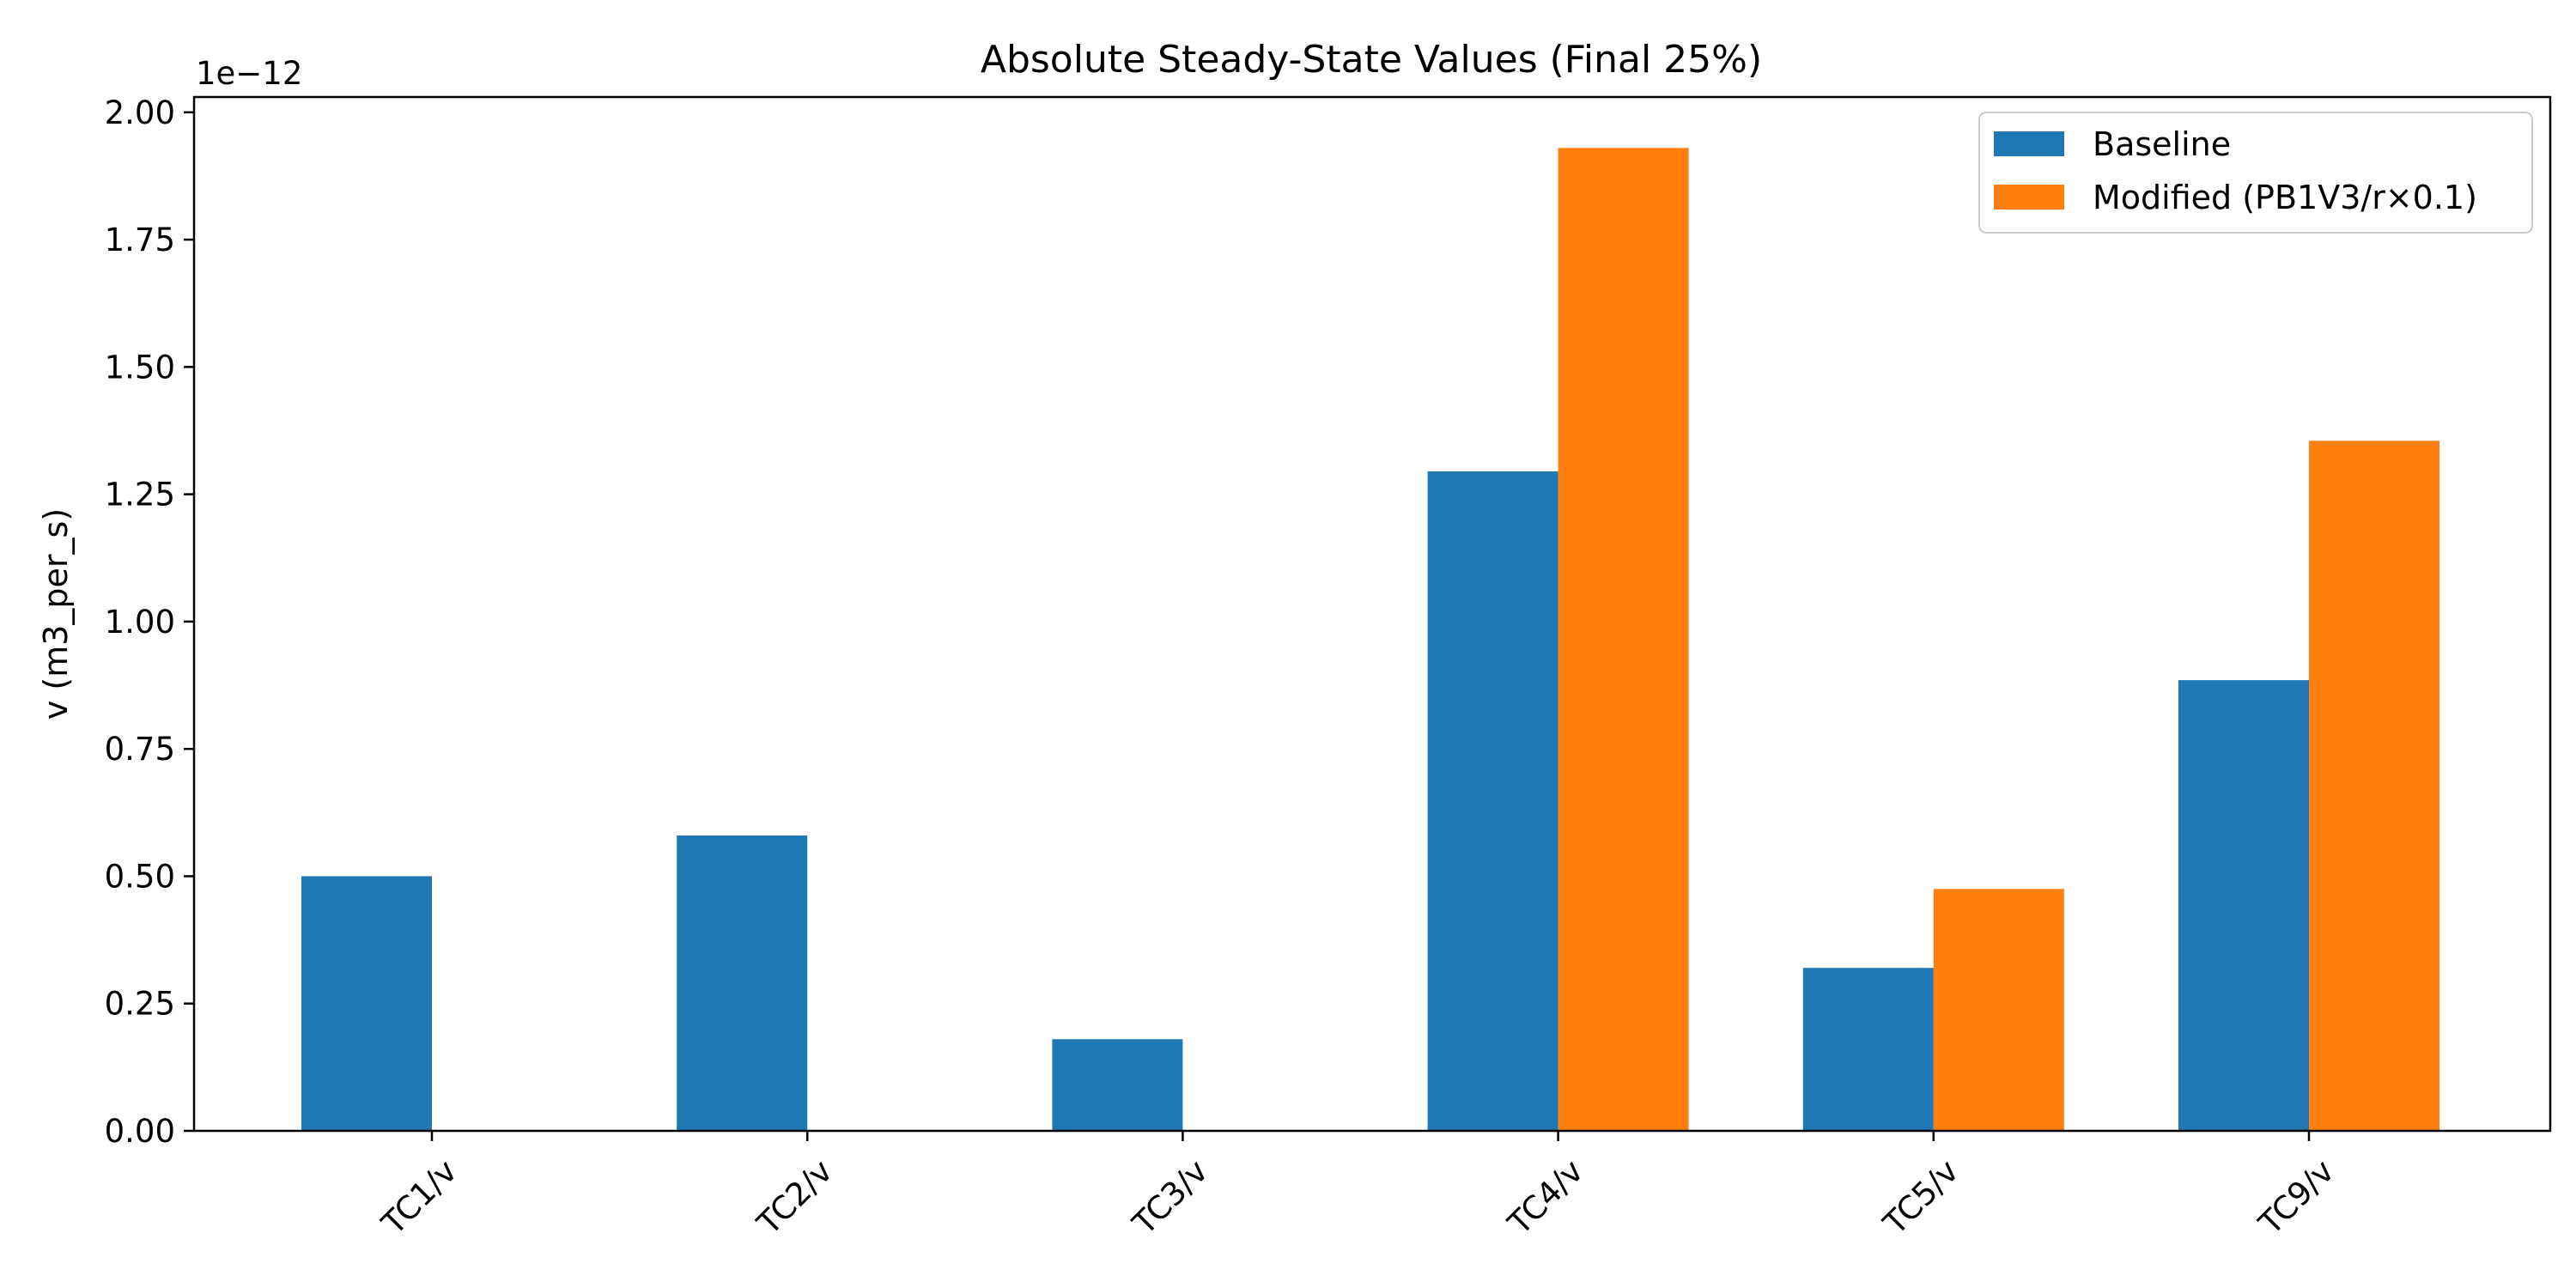 The height and width of the screenshot is (1288, 2576). What do you see at coordinates (1998, 1010) in the screenshot?
I see `bar-modified-tc5-v` at bounding box center [1998, 1010].